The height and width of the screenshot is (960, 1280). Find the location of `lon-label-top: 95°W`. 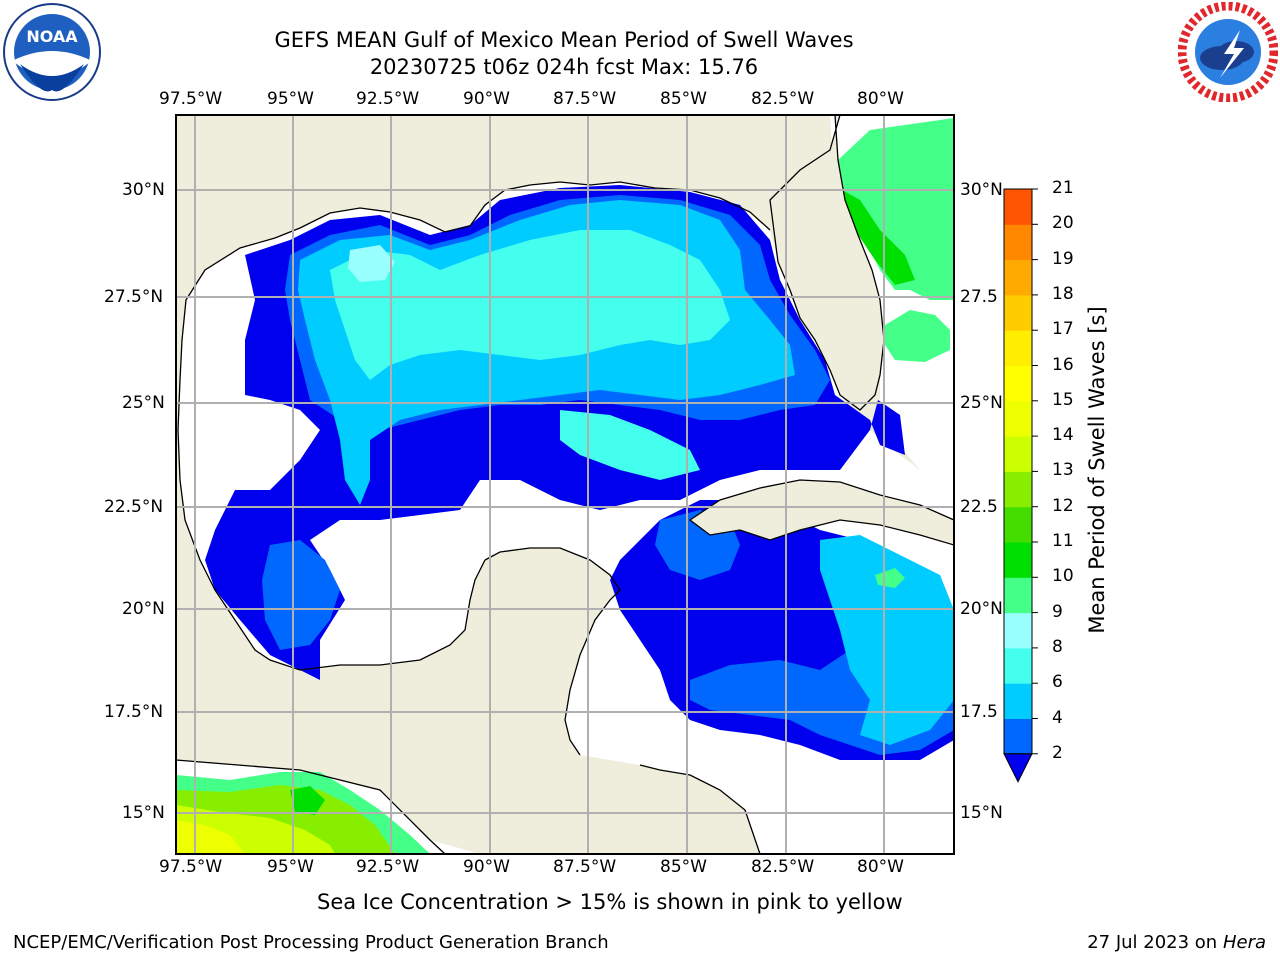

lon-label-top: 95°W is located at coordinates (290, 99).